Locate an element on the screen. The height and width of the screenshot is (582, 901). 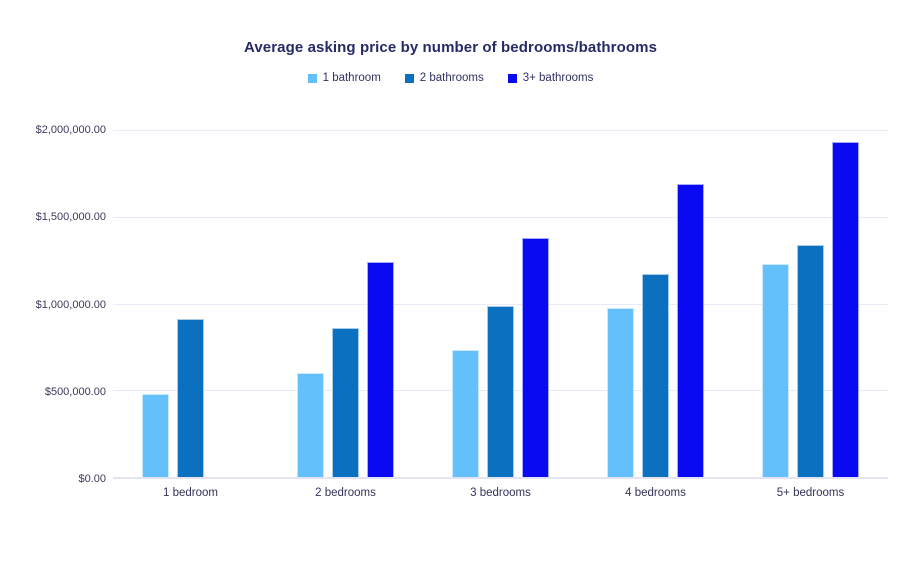
y-axis-tick-label: $0.00 is located at coordinates (92, 479).